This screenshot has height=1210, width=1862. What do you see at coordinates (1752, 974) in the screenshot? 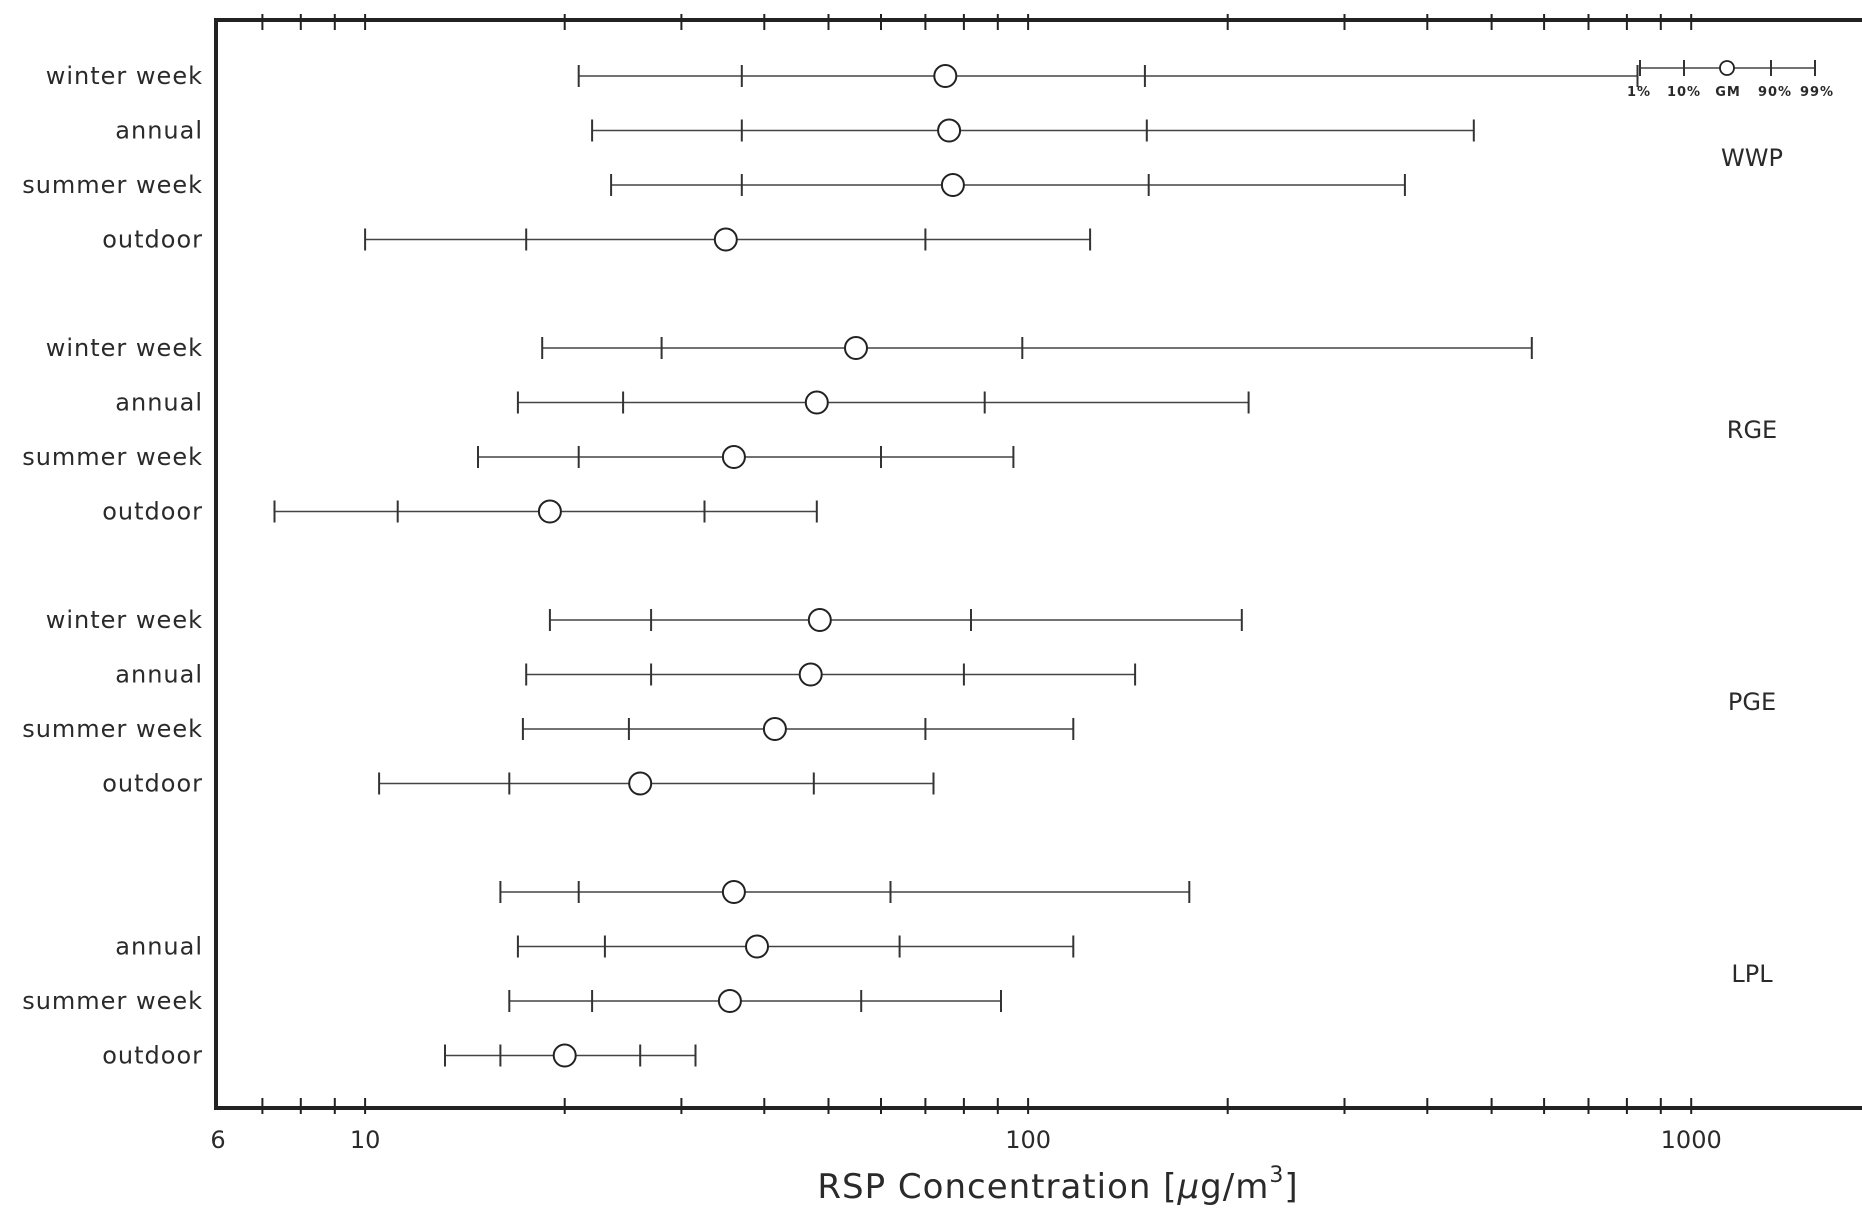
I see `group-label: LPL` at bounding box center [1752, 974].